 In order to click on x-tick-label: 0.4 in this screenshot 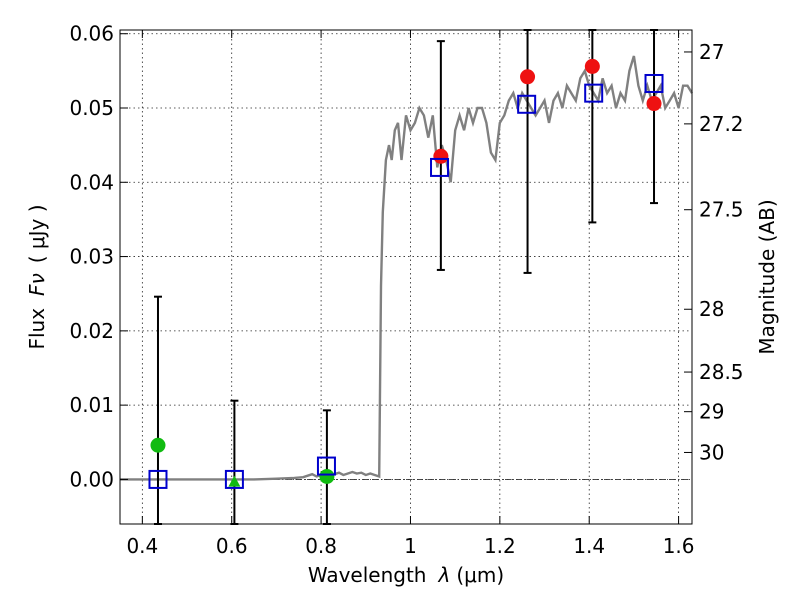, I will do `click(142, 546)`.